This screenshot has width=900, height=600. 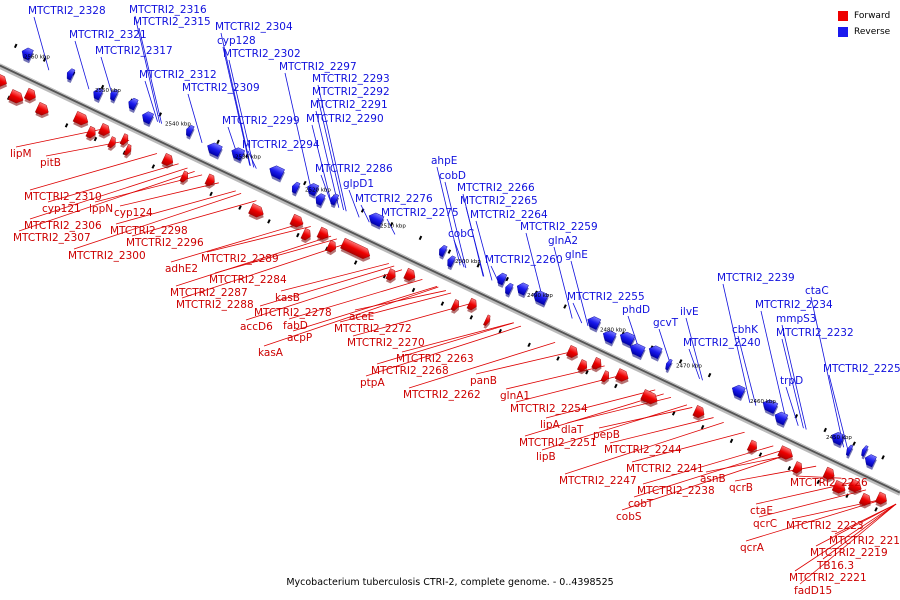 What do you see at coordinates (813, 591) in the screenshot?
I see `forward-gene-label: fadD15` at bounding box center [813, 591].